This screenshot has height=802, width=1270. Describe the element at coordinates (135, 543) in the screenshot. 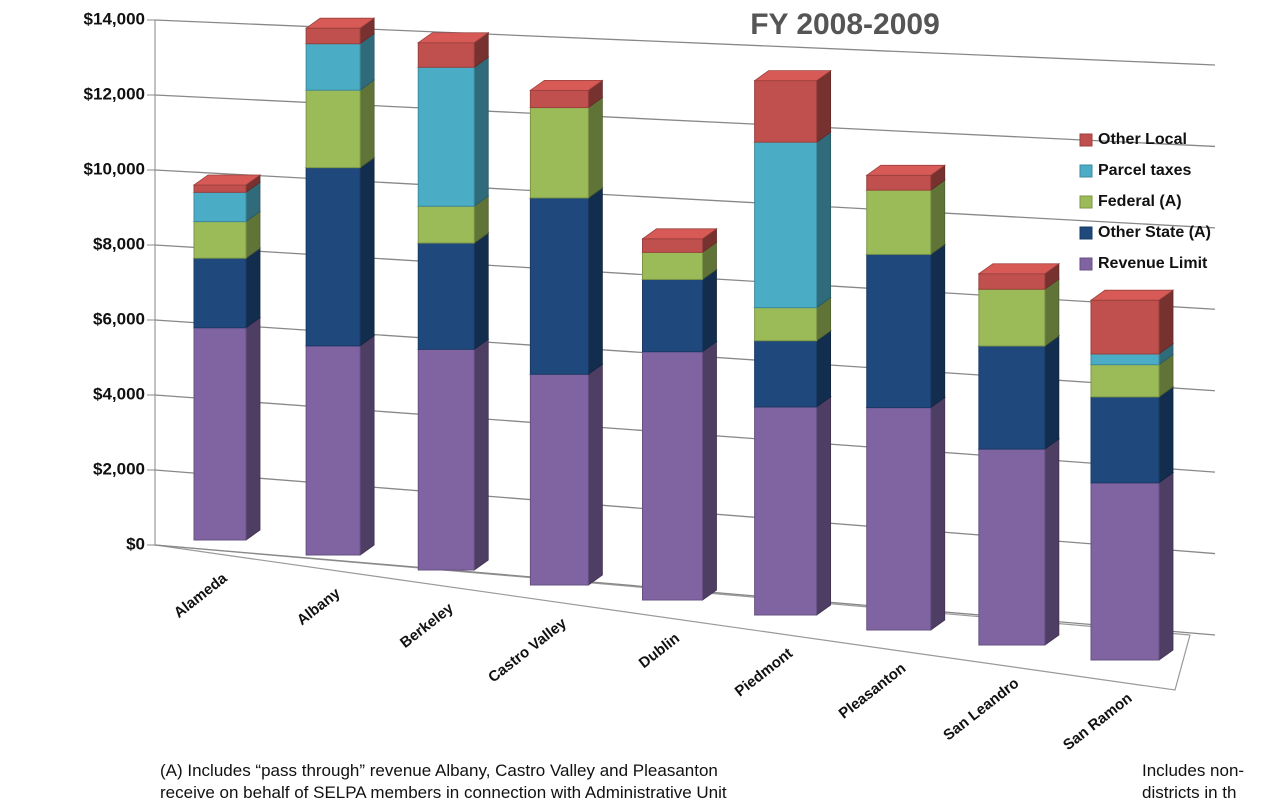

I see `y-tick-label: $0` at that location.